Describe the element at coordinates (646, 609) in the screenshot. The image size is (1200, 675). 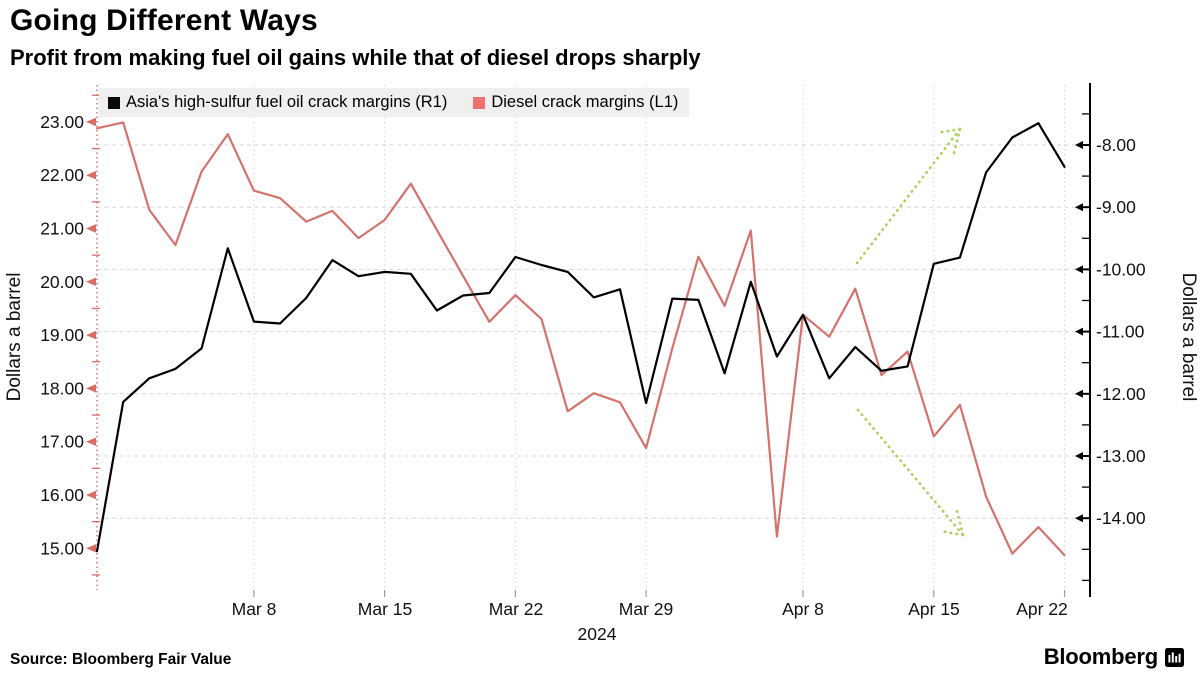
I see `x-tick-label: Mar 29` at that location.